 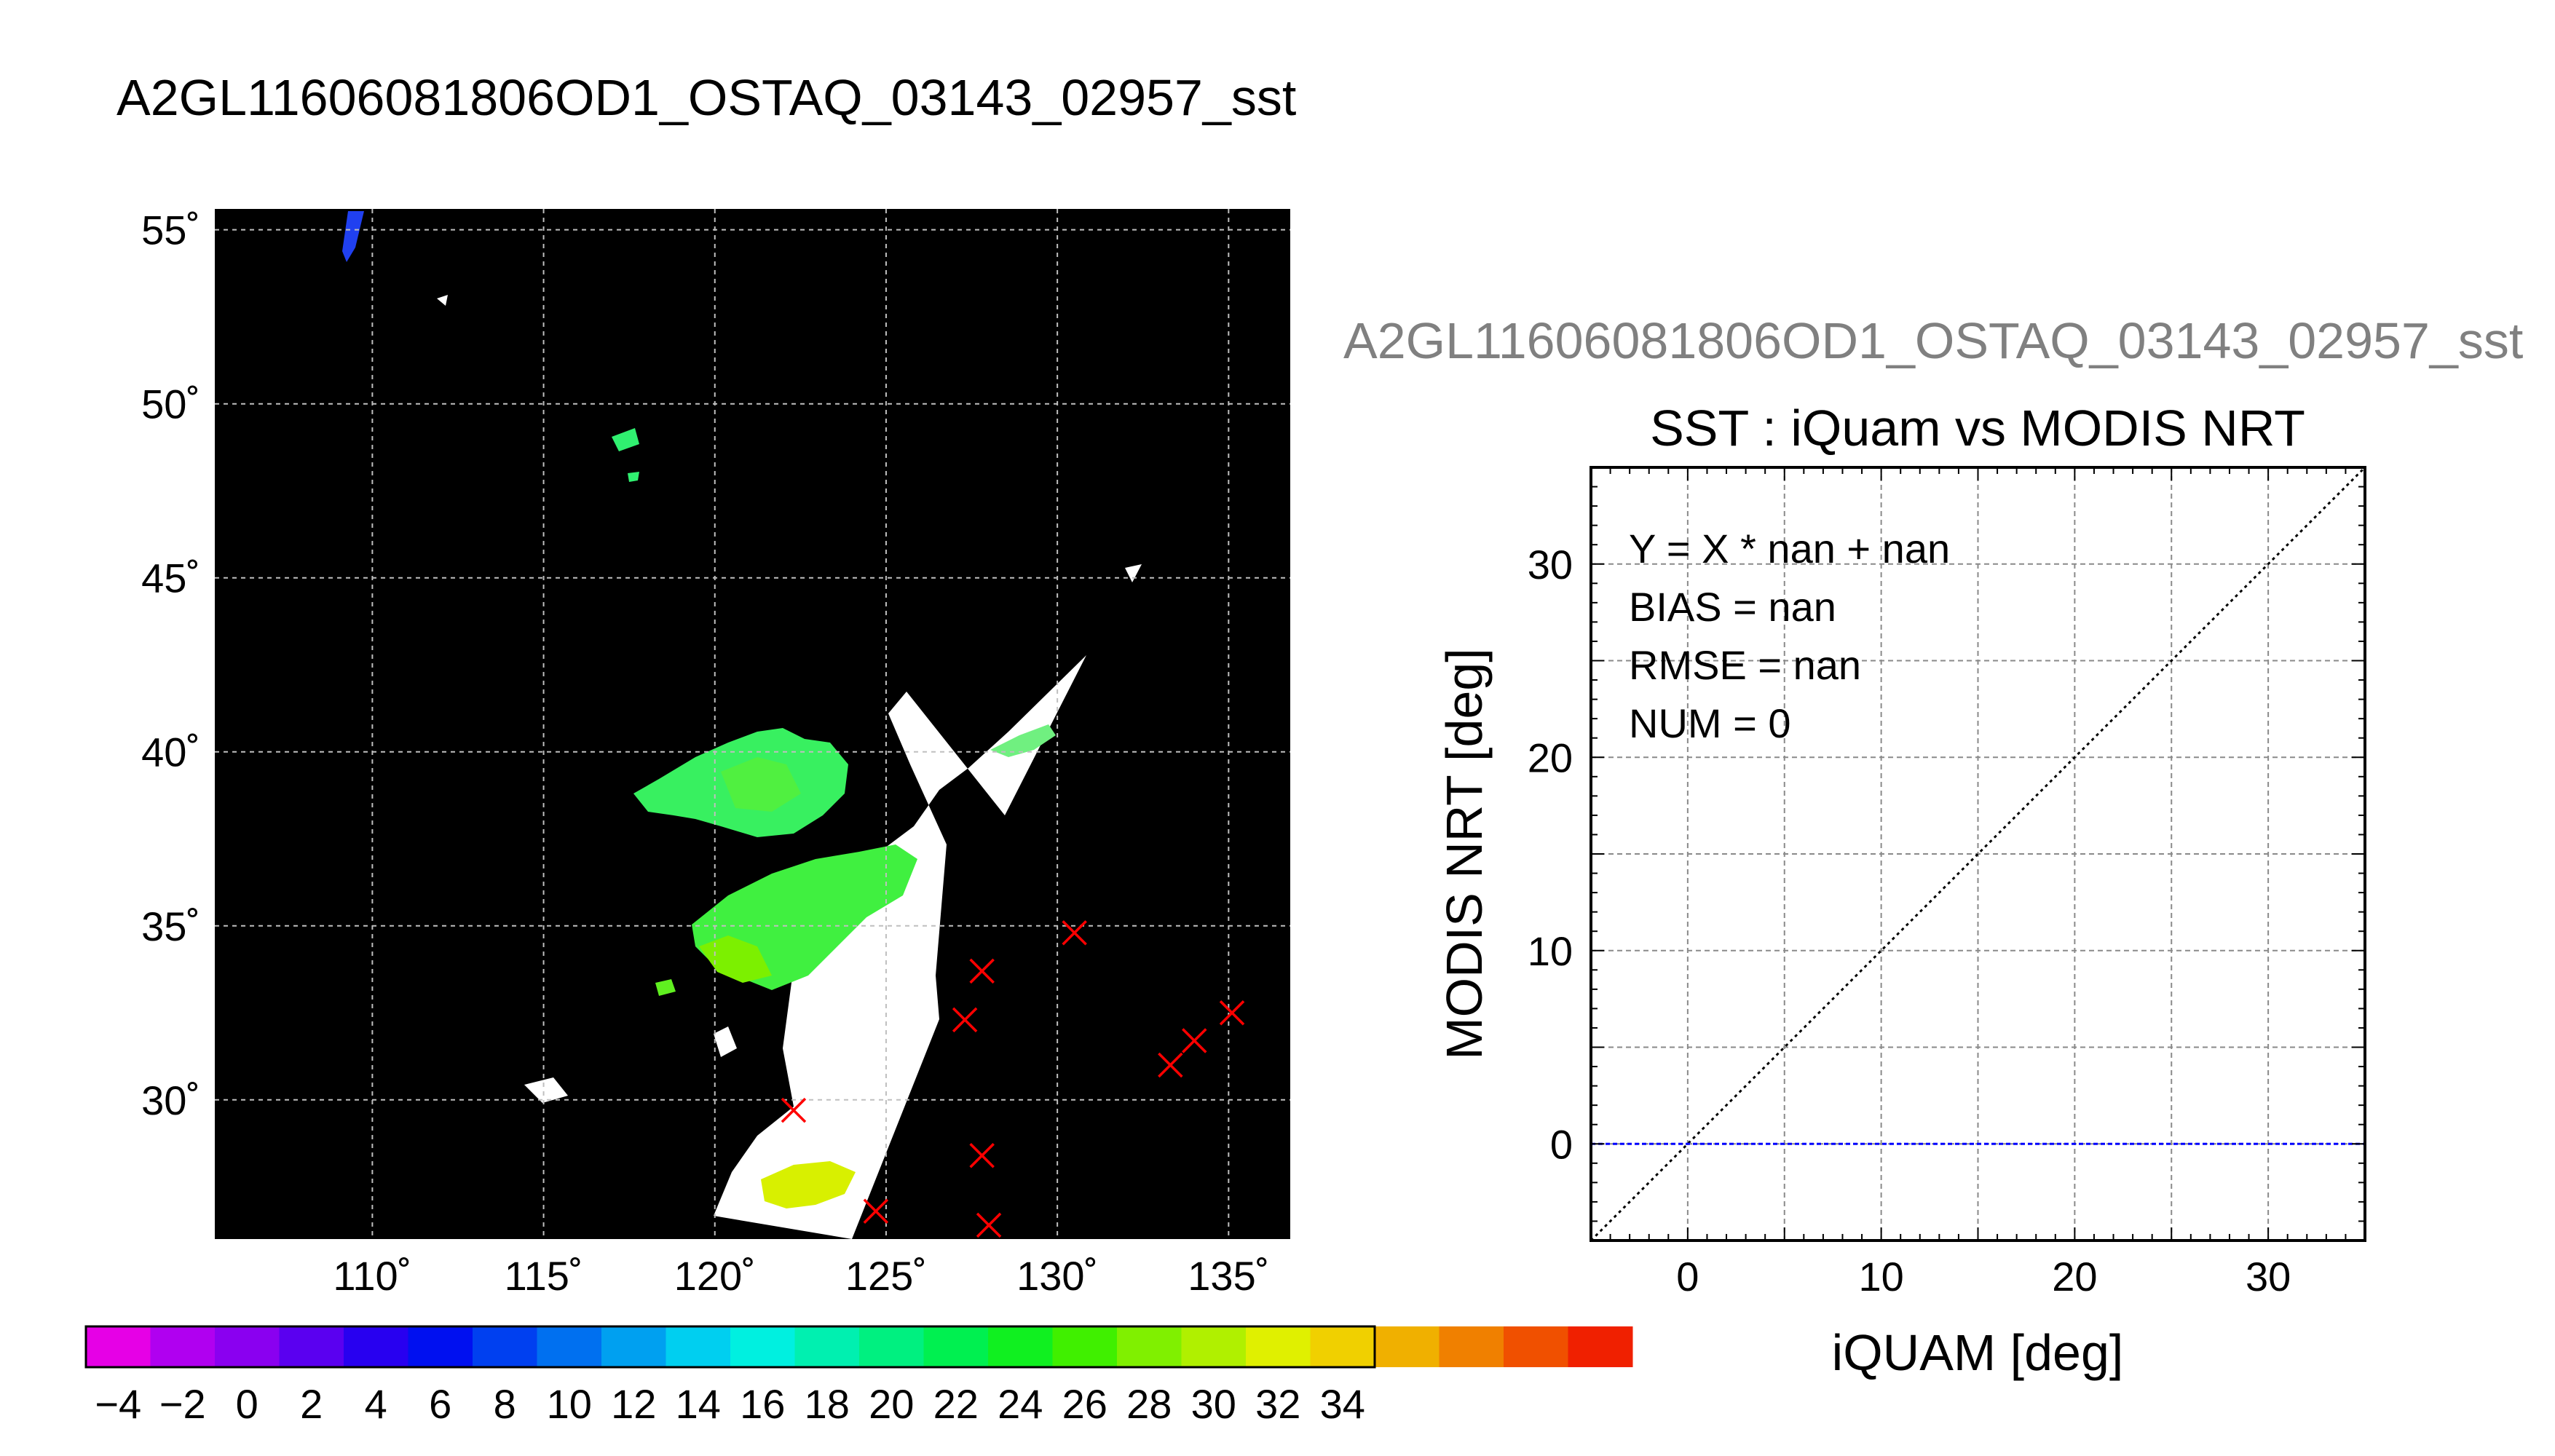 What do you see at coordinates (1149, 1404) in the screenshot?
I see `colorbar-tick-label: 28` at bounding box center [1149, 1404].